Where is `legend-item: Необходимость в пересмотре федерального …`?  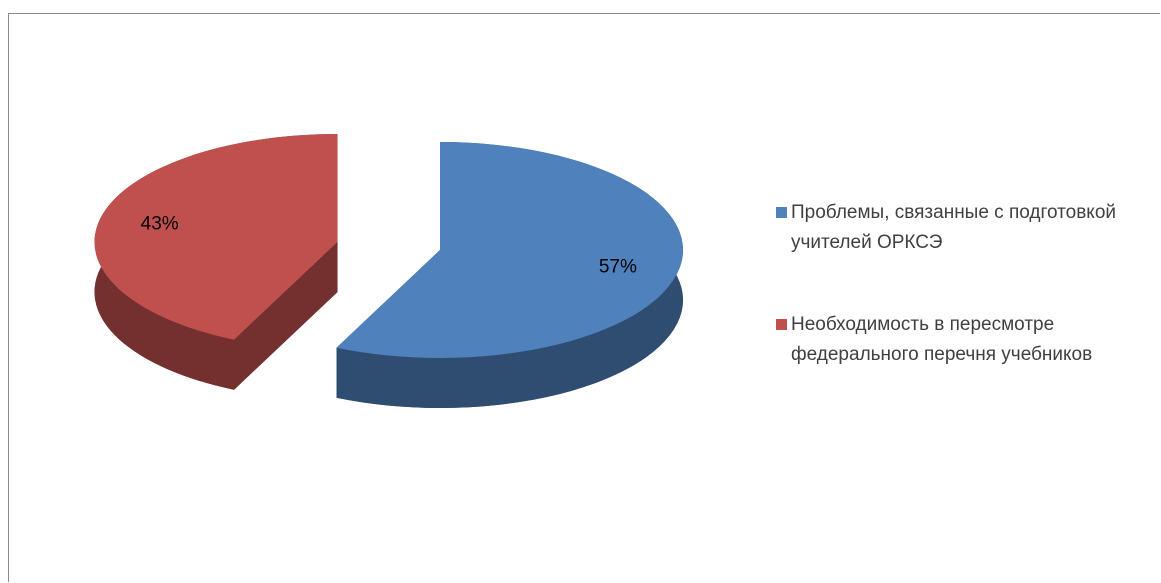 legend-item: Необходимость в пересмотре федерального … is located at coordinates (966, 340).